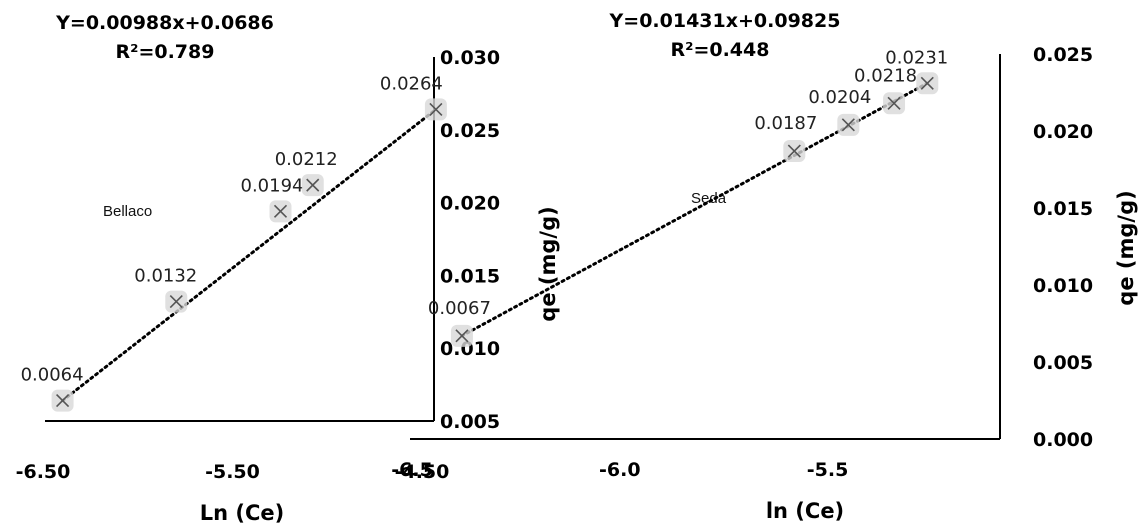 The width and height of the screenshot is (1142, 529). I want to click on regression-equation: Y=0.00988x+0.0686, so click(164, 23).